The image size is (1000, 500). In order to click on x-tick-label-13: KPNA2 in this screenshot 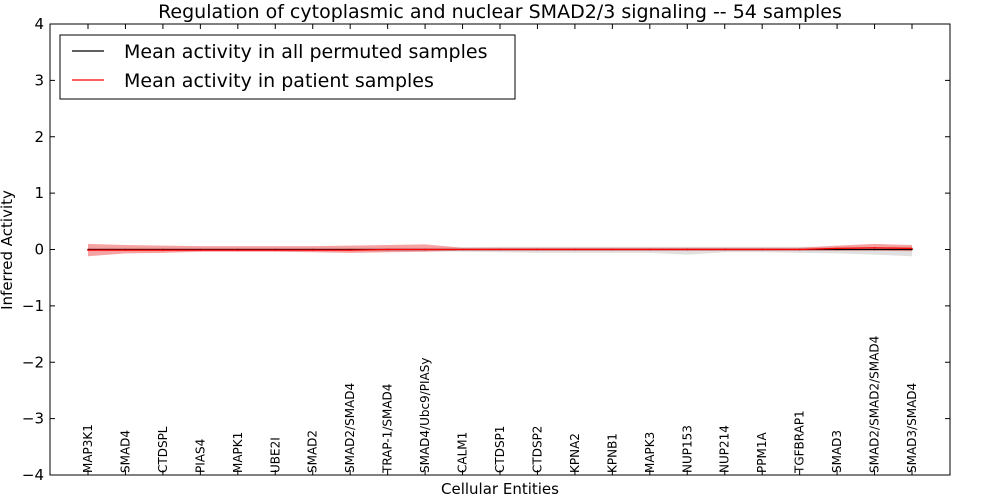, I will do `click(575, 453)`.